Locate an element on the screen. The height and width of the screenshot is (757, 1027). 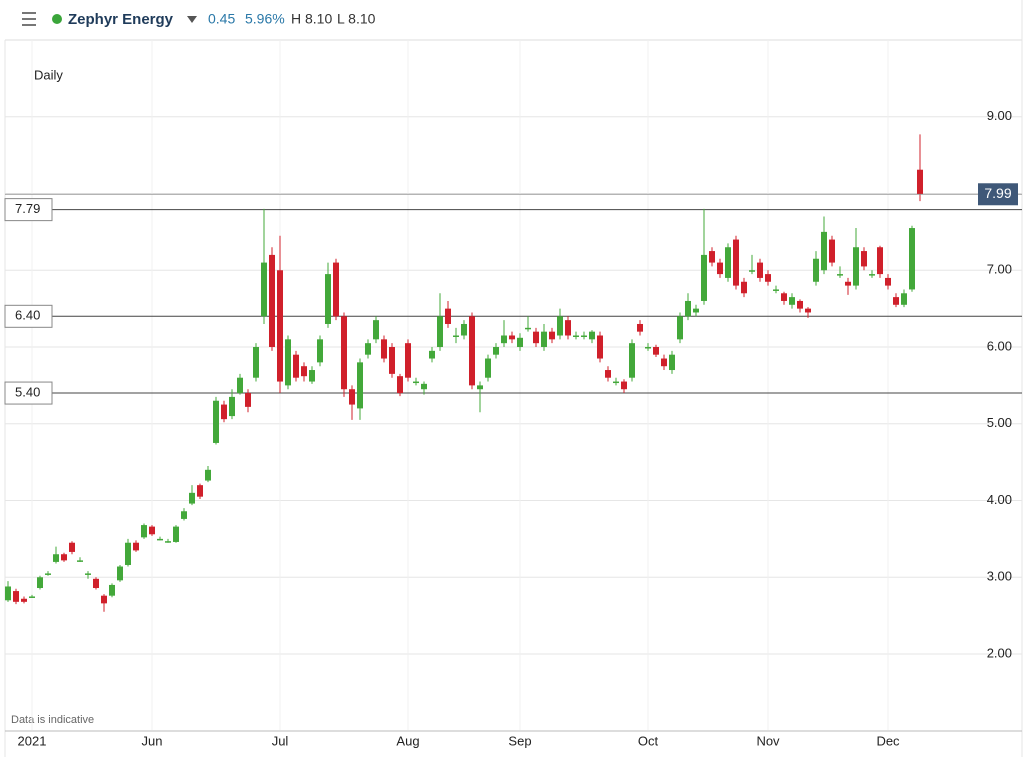
x-tick-label: Sep is located at coordinates (519, 740).